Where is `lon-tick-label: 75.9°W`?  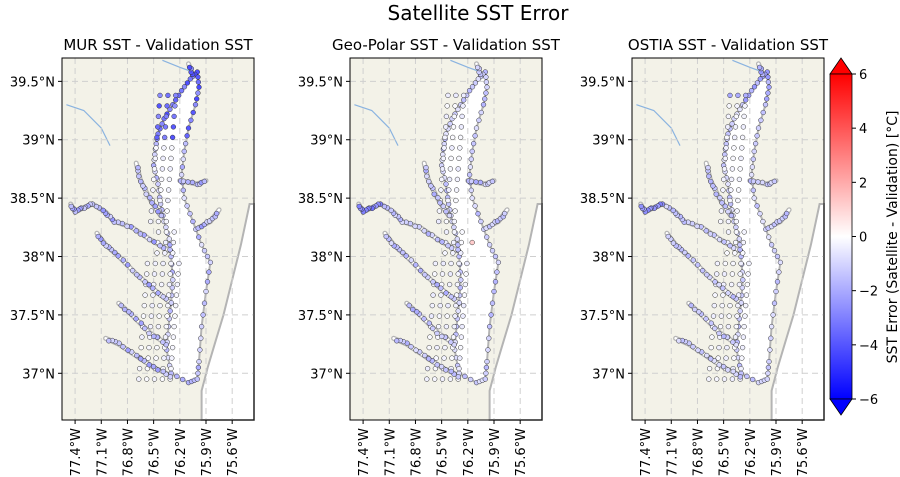
lon-tick-label: 75.9°W is located at coordinates (207, 452).